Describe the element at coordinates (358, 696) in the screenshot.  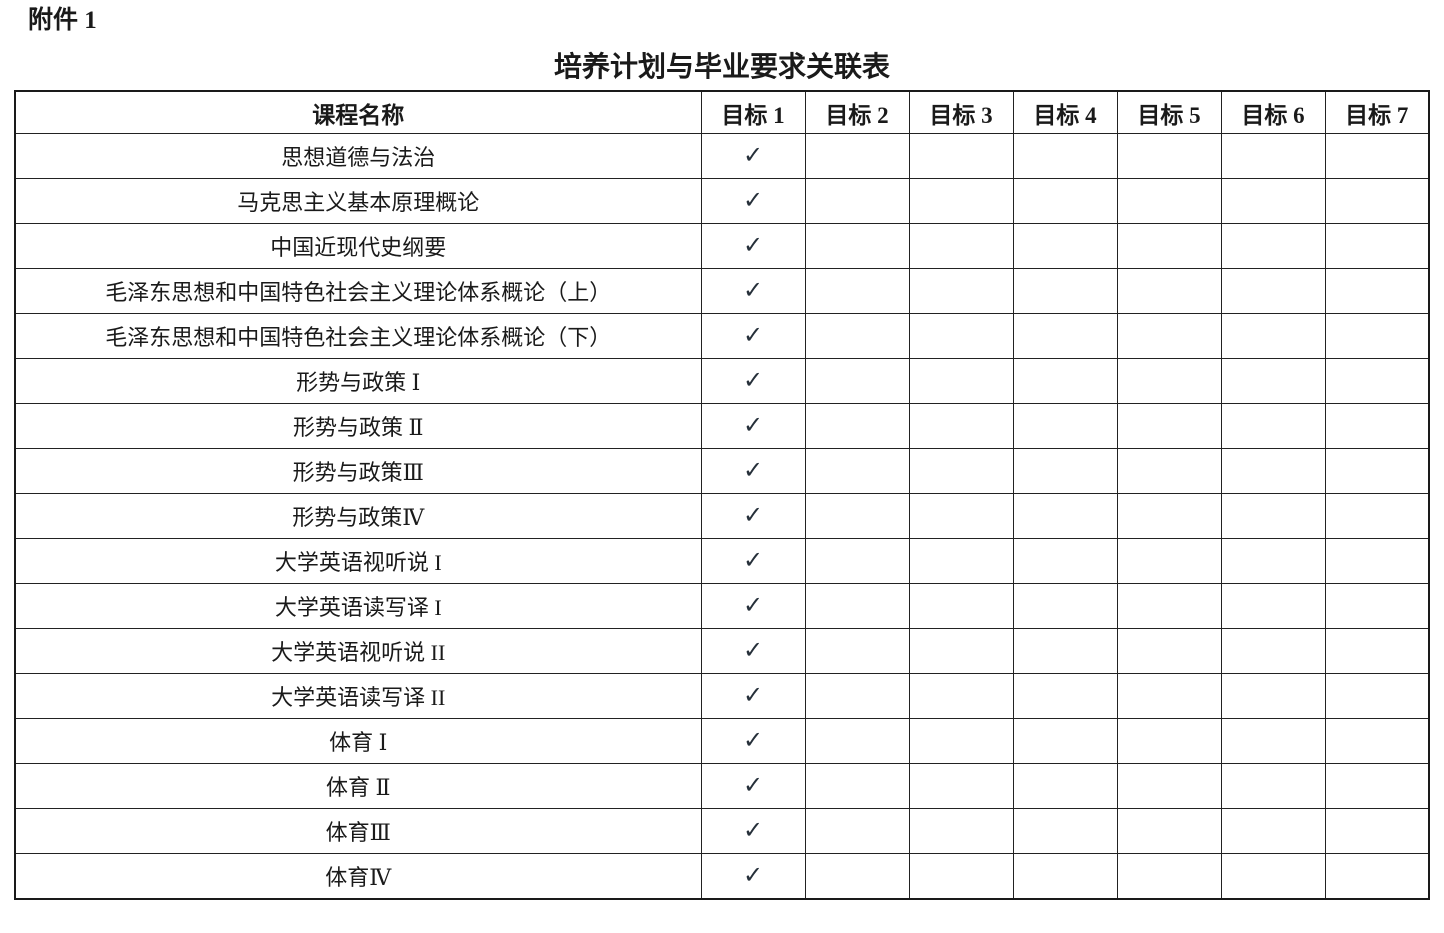
I see `course-cell: 大学英语读写译 II` at that location.